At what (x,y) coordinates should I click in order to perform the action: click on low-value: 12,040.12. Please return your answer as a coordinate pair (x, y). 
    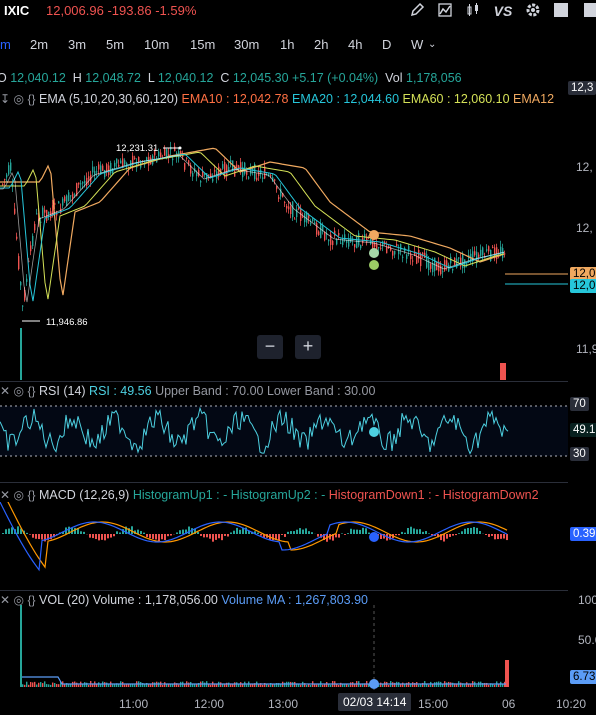
    Looking at the image, I should click on (185, 78).